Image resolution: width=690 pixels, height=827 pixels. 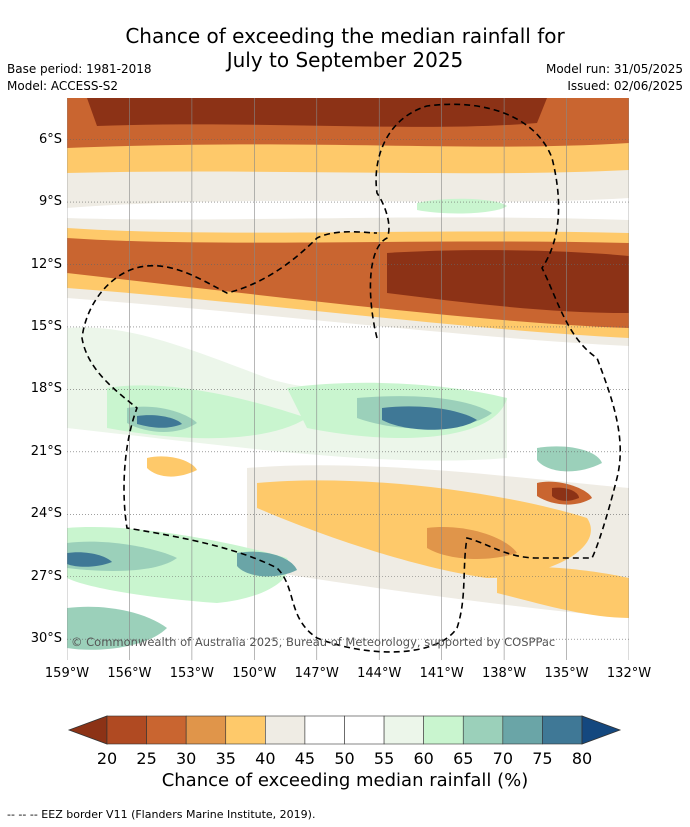 What do you see at coordinates (87, 730) in the screenshot?
I see `colorbar-under-arrow` at bounding box center [87, 730].